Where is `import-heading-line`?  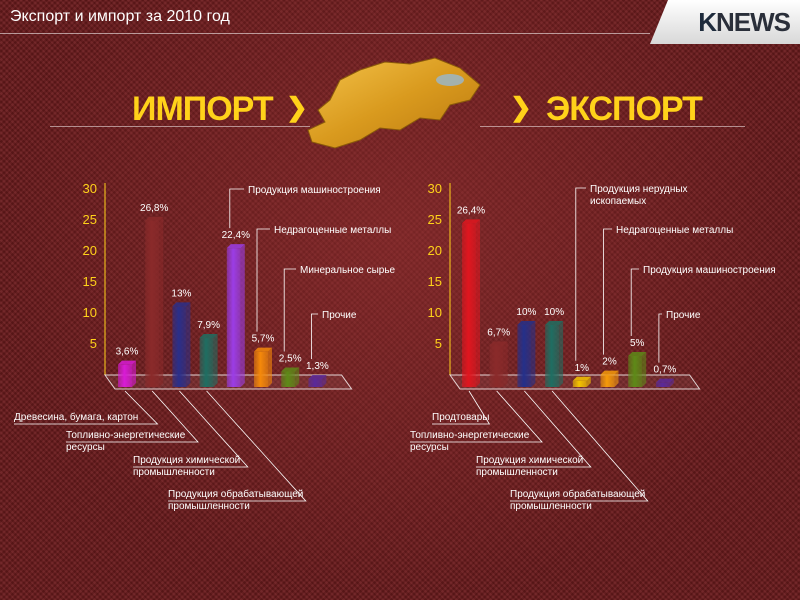
import-heading-line is located at coordinates (180, 126).